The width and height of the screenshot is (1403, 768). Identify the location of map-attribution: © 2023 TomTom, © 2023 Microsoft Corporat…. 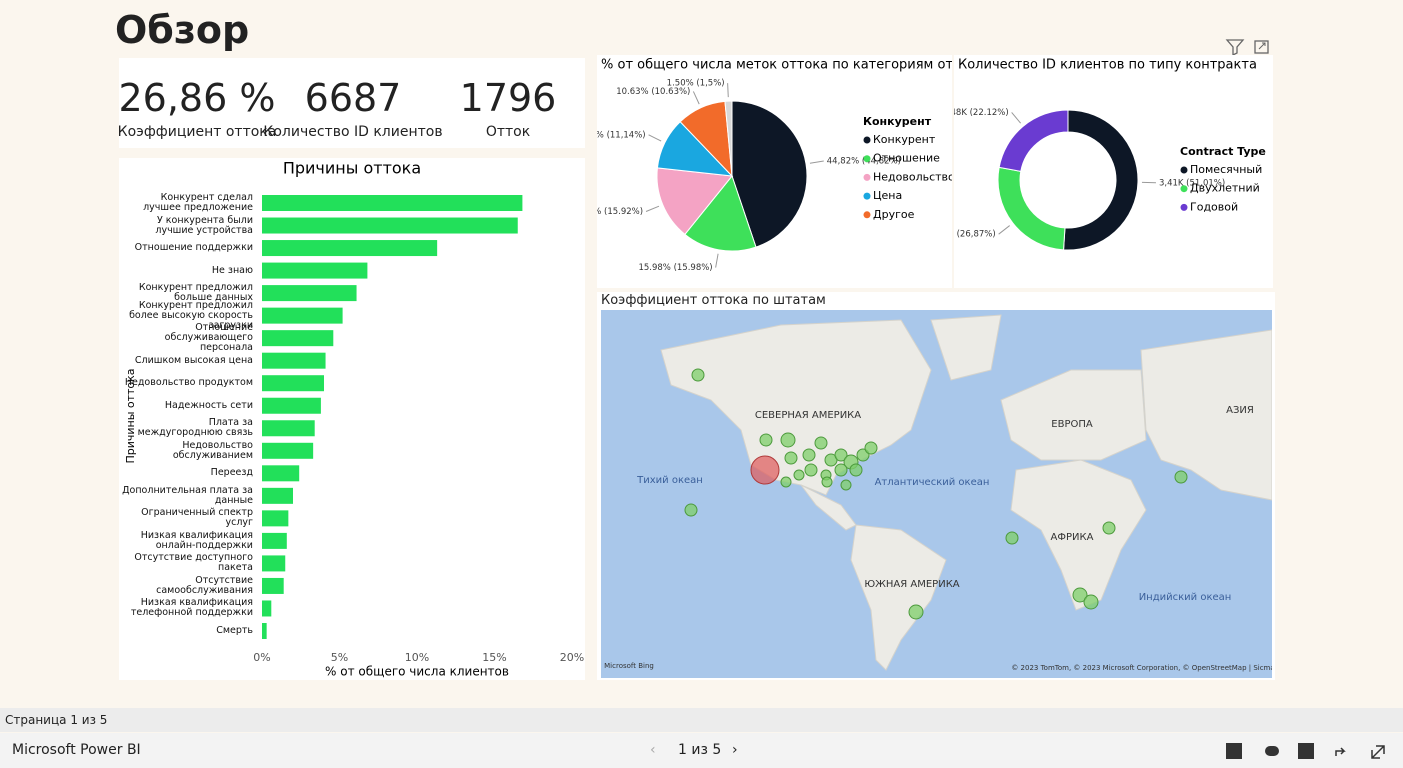
(1141, 668).